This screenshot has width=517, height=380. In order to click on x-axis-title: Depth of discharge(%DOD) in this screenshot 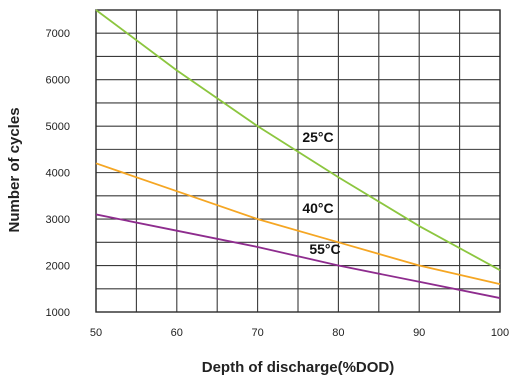, I will do `click(298, 367)`.